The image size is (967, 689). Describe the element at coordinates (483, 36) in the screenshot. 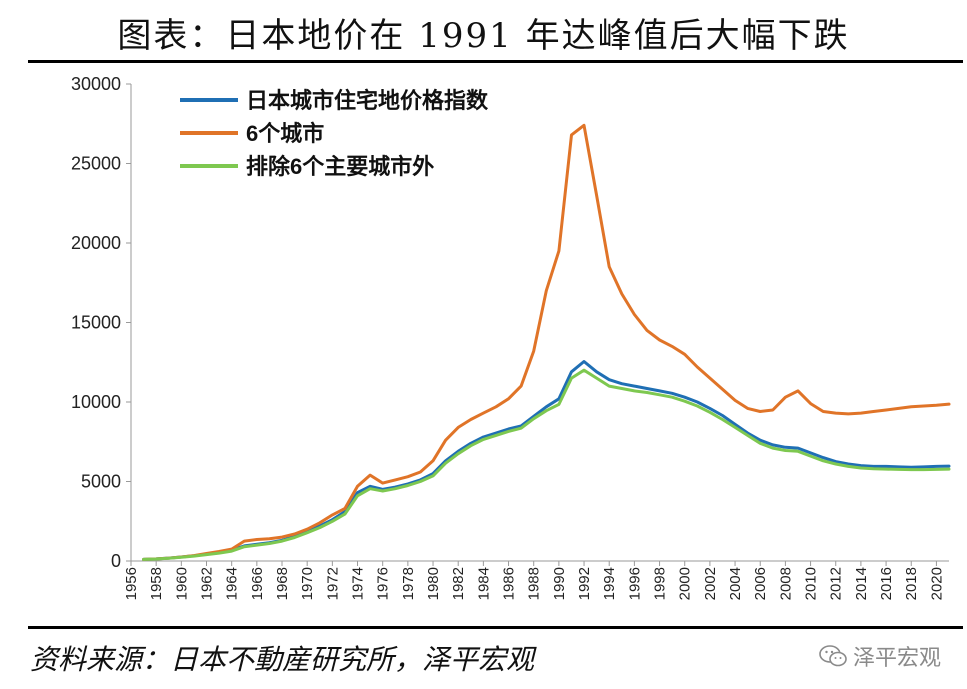

I see `page-title: 图表：日本地价在 1991 年达峰值后大幅下跌` at that location.